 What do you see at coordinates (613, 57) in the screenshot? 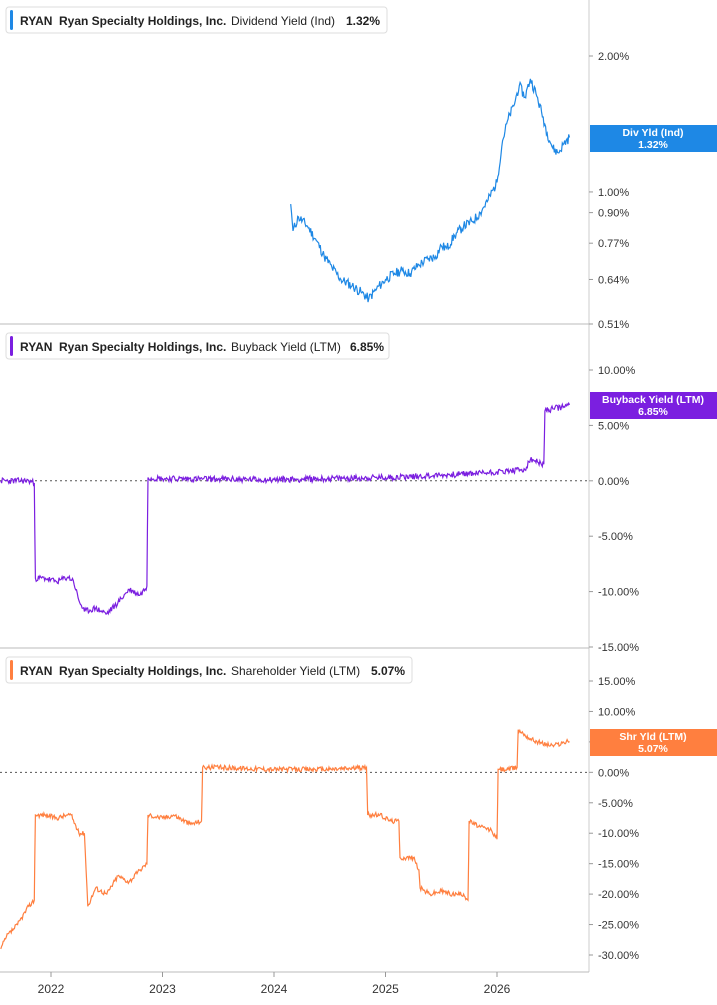
I see `y-tick-label: 2.00%` at bounding box center [613, 57].